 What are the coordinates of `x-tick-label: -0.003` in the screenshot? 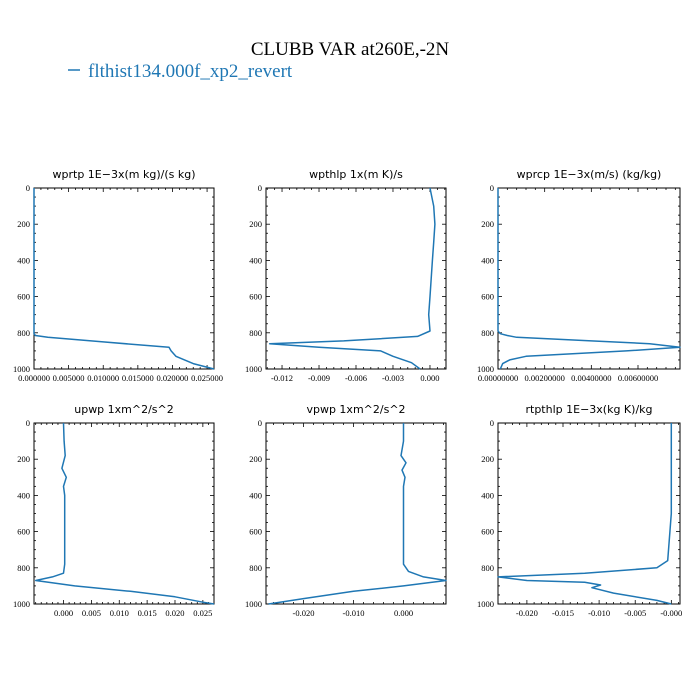 It's located at (393, 378).